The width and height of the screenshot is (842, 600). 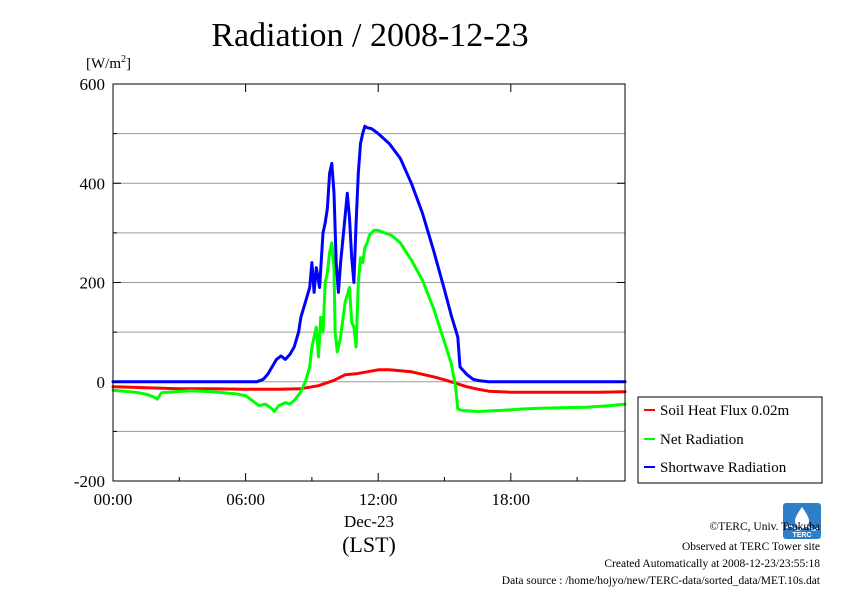 I want to click on credit-observed-at: Observed at TERC Tower site, so click(x=751, y=547).